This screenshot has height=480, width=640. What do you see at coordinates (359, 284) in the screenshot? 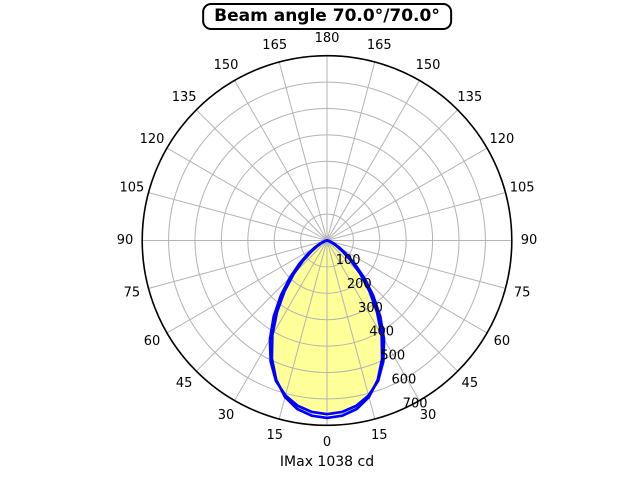
I see `radial-label: 200` at bounding box center [359, 284].